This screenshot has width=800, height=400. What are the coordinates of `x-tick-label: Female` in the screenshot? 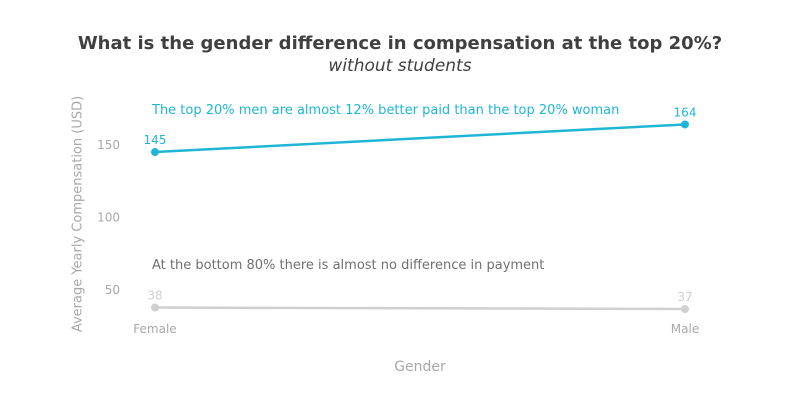 It's located at (154, 329).